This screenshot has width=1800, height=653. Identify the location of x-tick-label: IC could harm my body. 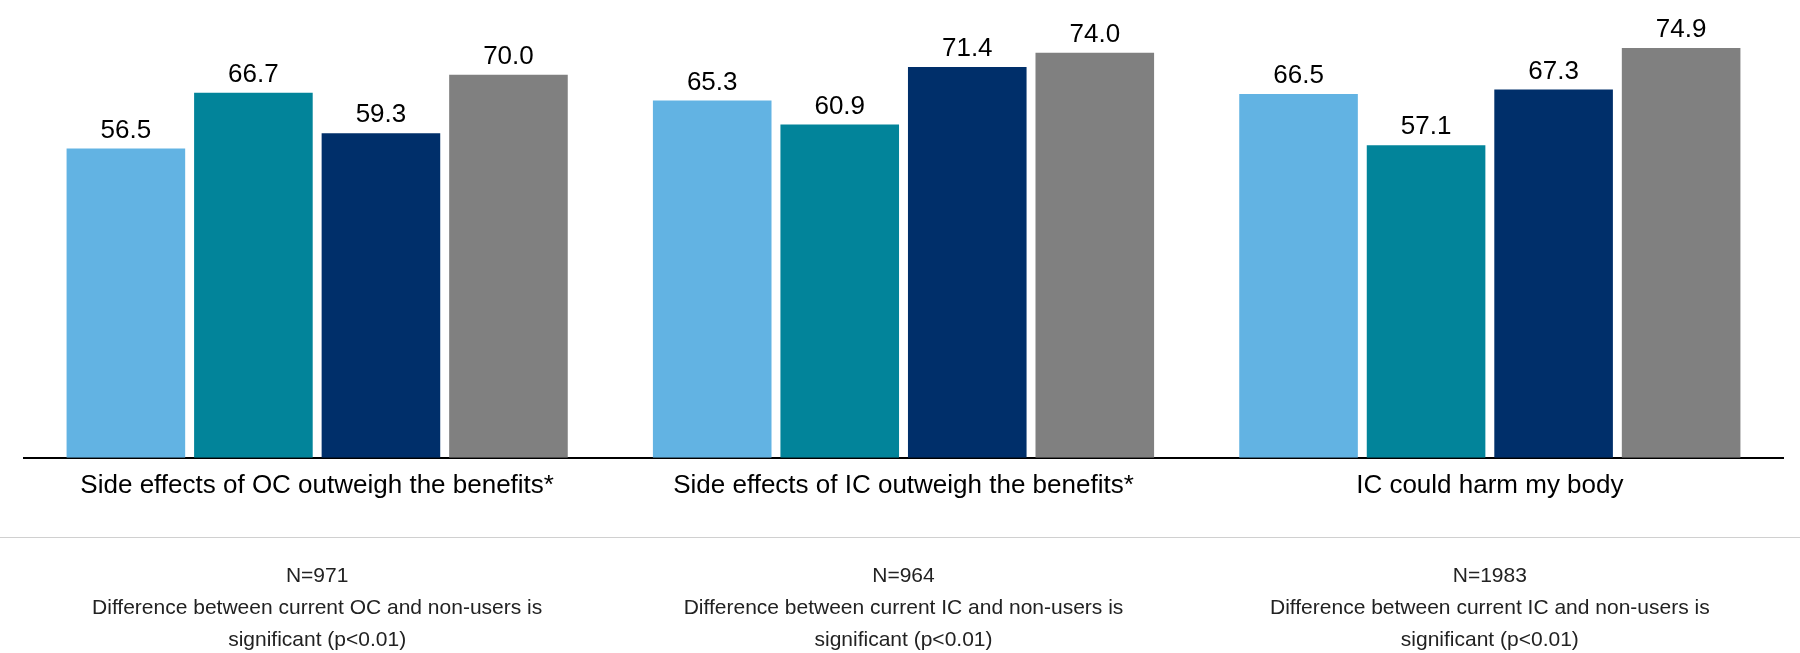
(1490, 483).